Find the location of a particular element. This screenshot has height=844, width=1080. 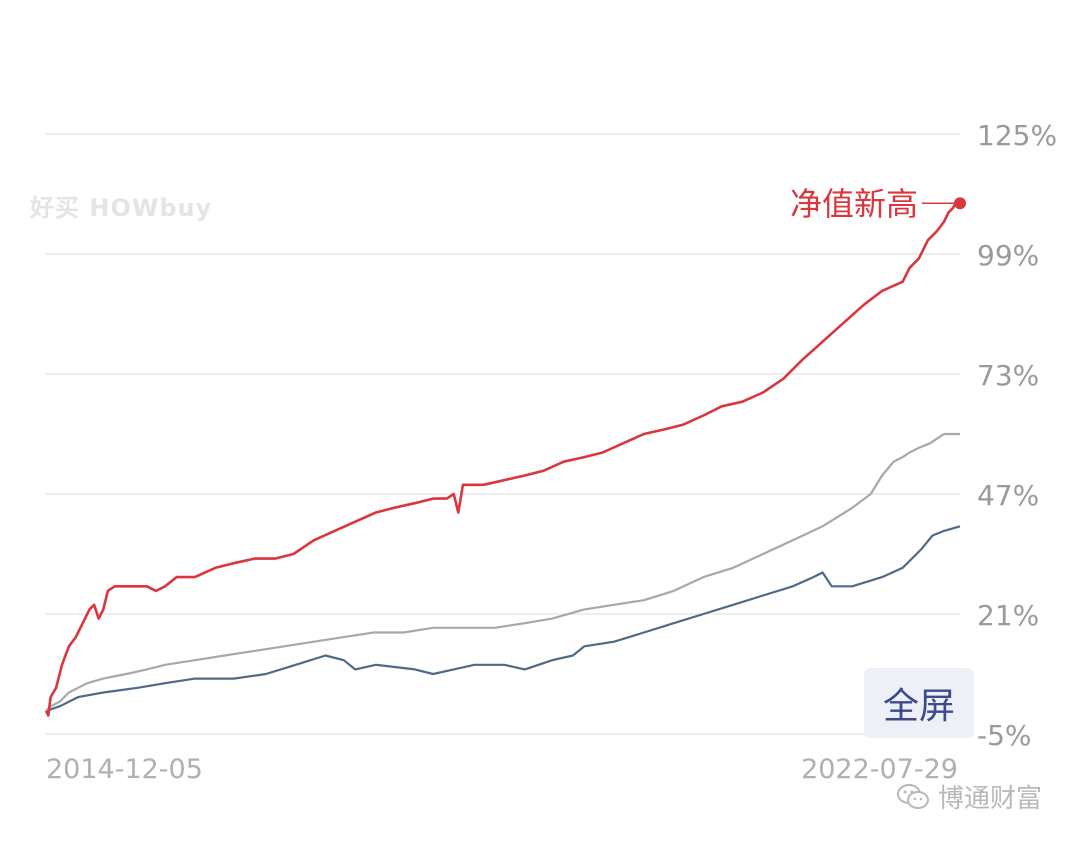

annotation-label: 净值新高 is located at coordinates (854, 204).